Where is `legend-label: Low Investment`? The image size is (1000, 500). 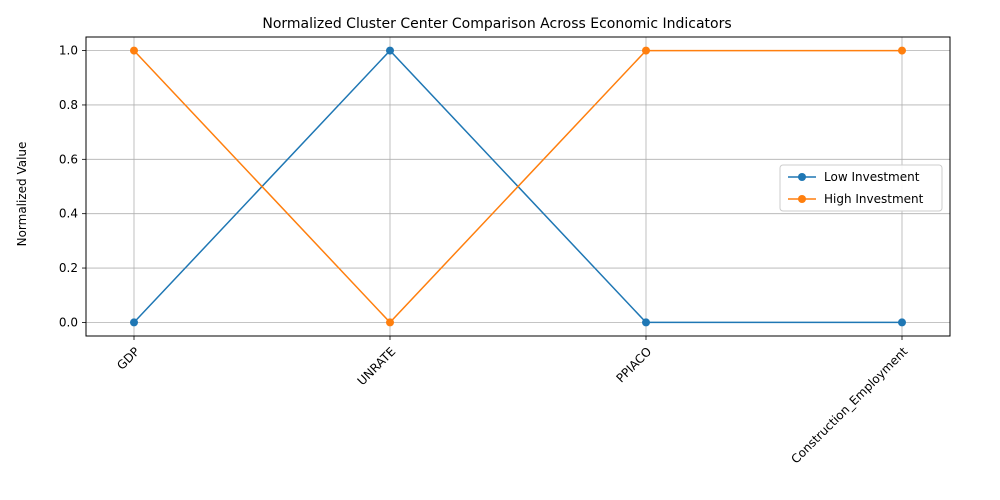 legend-label: Low Investment is located at coordinates (872, 177).